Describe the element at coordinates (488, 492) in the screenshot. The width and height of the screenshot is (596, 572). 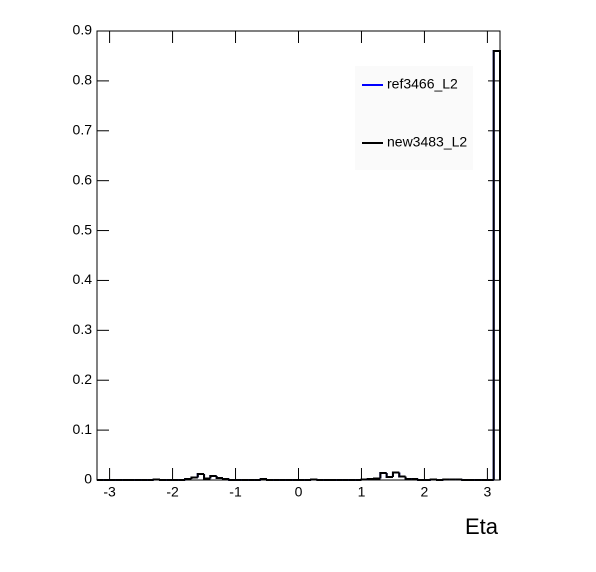
I see `x-tick-label: 3` at that location.